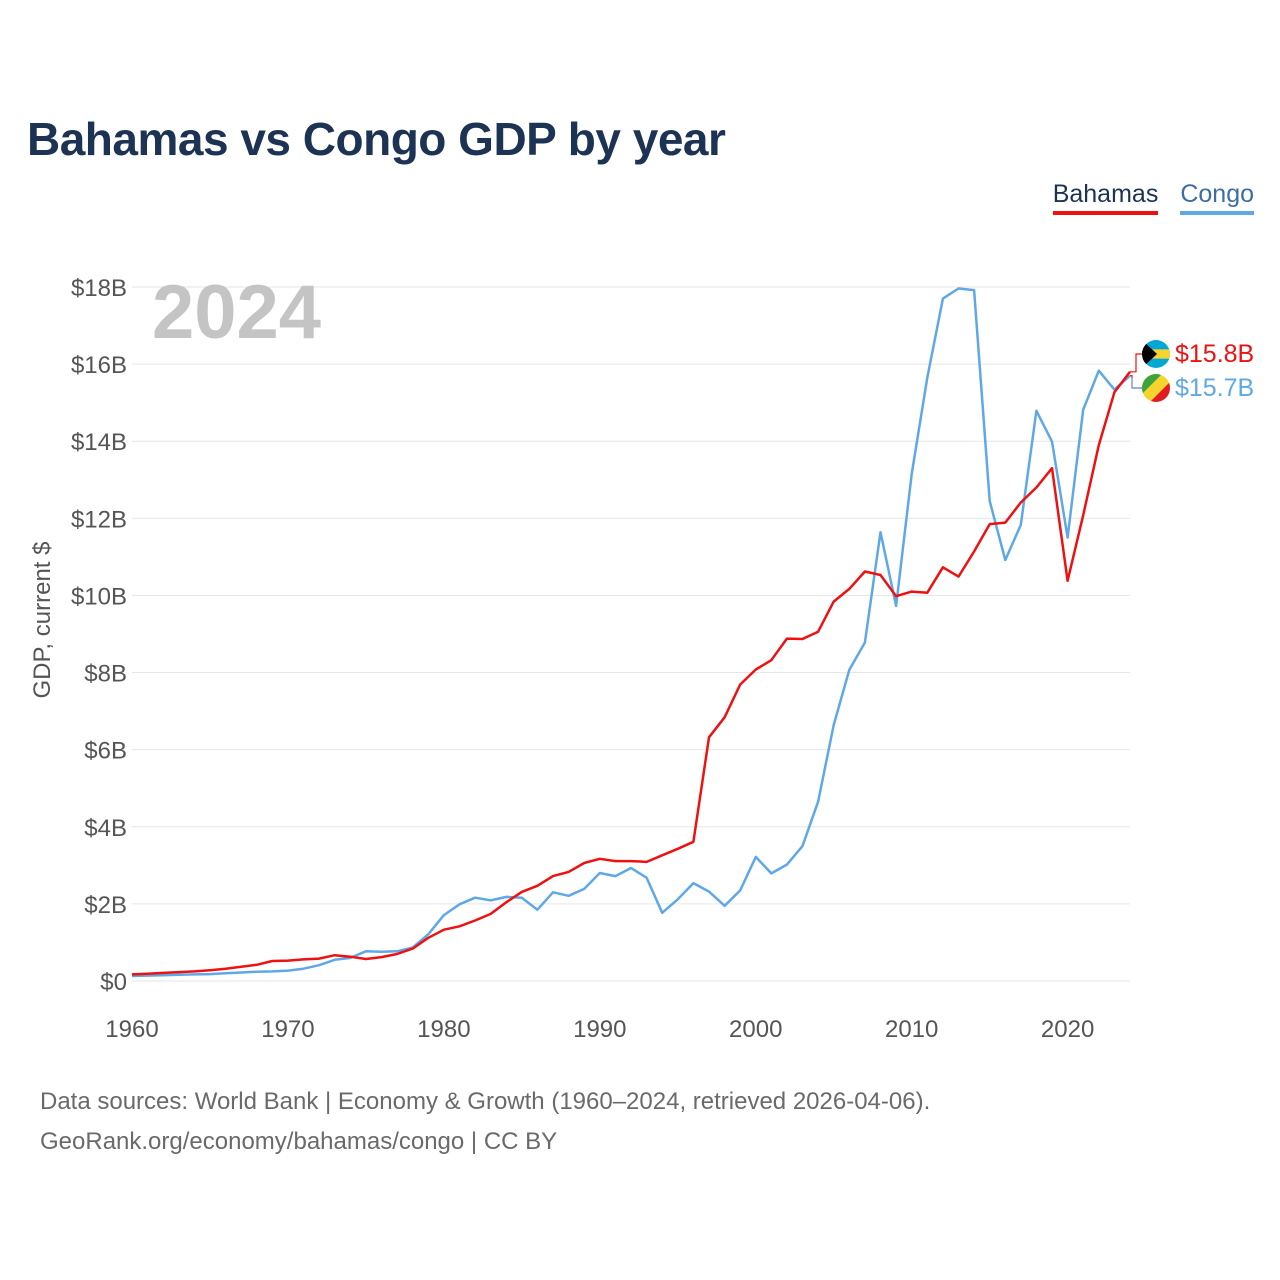 Image resolution: width=1280 pixels, height=1280 pixels. What do you see at coordinates (911, 1029) in the screenshot?
I see `x-tick-label: 2010` at bounding box center [911, 1029].